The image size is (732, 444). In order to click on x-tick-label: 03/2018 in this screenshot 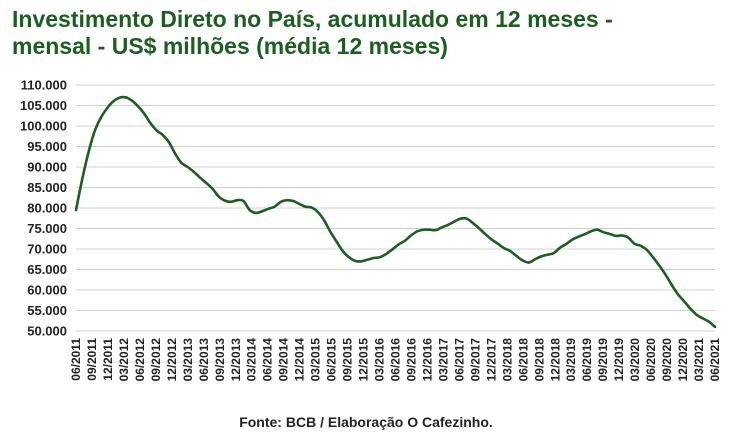, I will do `click(507, 360)`.